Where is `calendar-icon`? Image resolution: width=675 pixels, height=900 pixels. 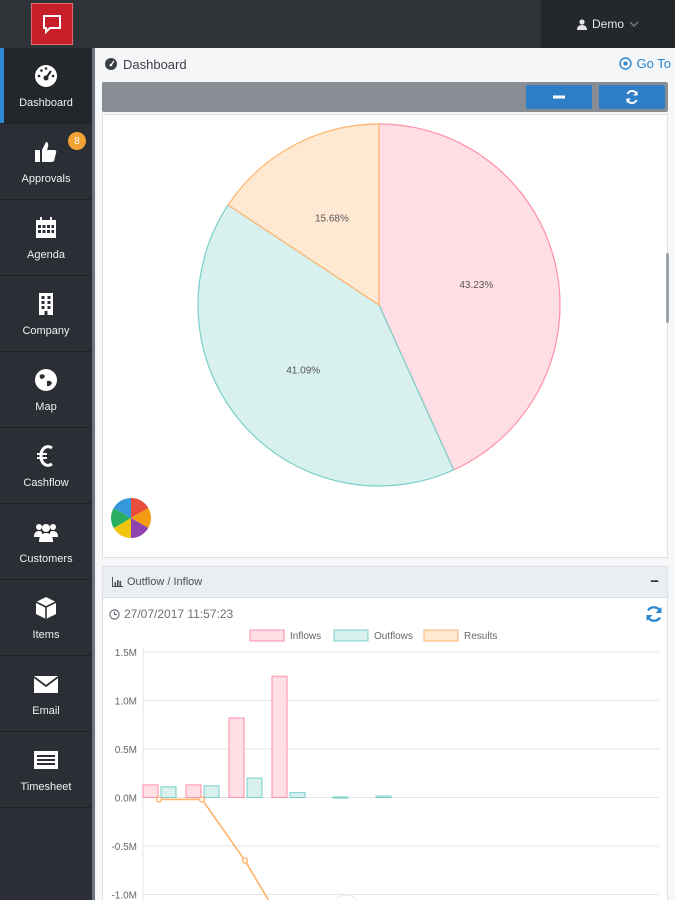
calendar-icon is located at coordinates (46, 228).